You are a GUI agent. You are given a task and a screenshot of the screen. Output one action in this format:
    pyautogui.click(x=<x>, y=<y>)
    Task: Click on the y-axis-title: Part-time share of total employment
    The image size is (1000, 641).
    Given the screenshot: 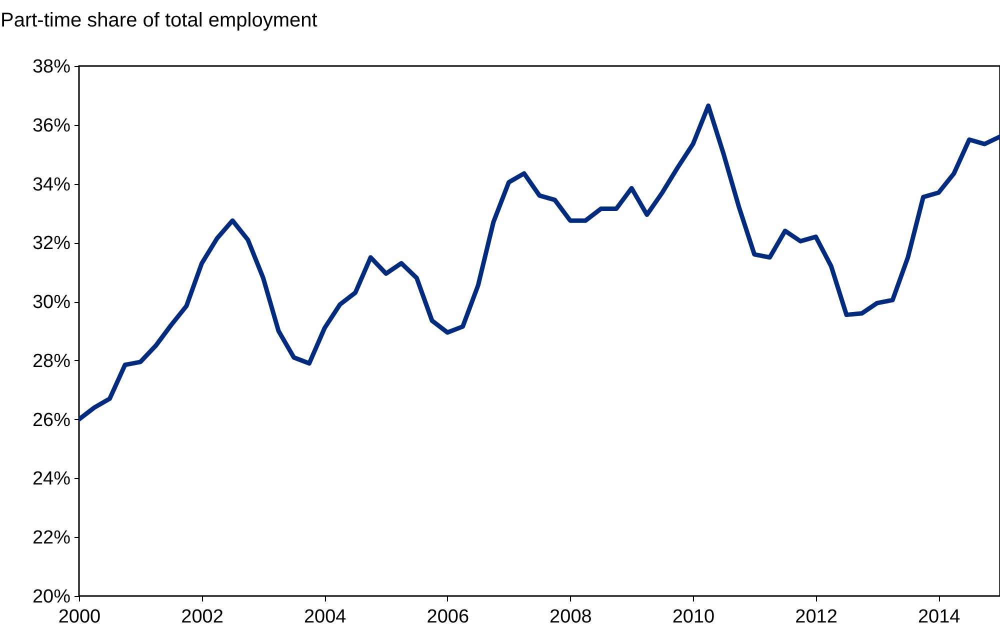 What is the action you would take?
    pyautogui.click(x=159, y=21)
    